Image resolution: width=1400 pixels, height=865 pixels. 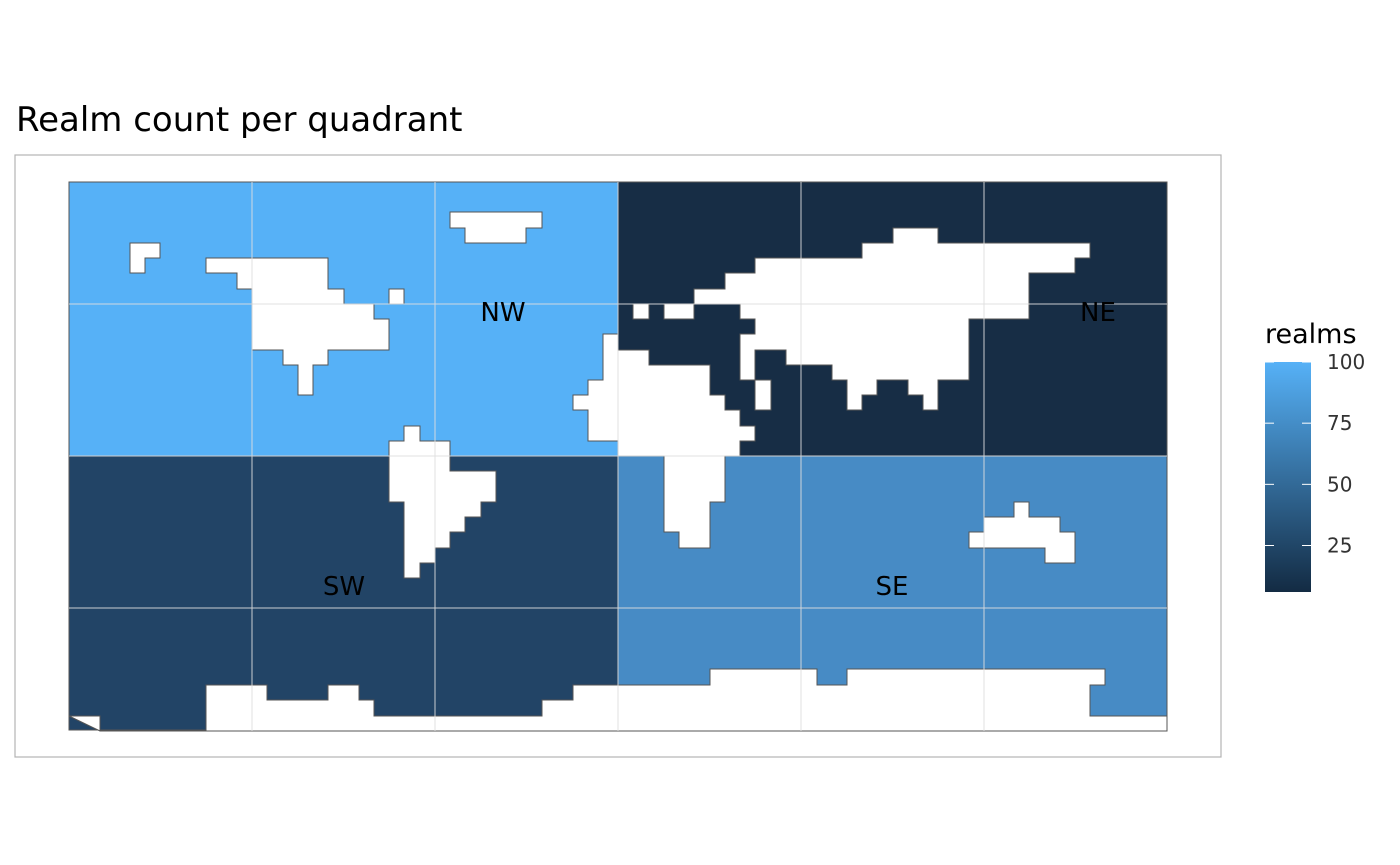 What do you see at coordinates (496, 227) in the screenshot?
I see `landmass-greenland` at bounding box center [496, 227].